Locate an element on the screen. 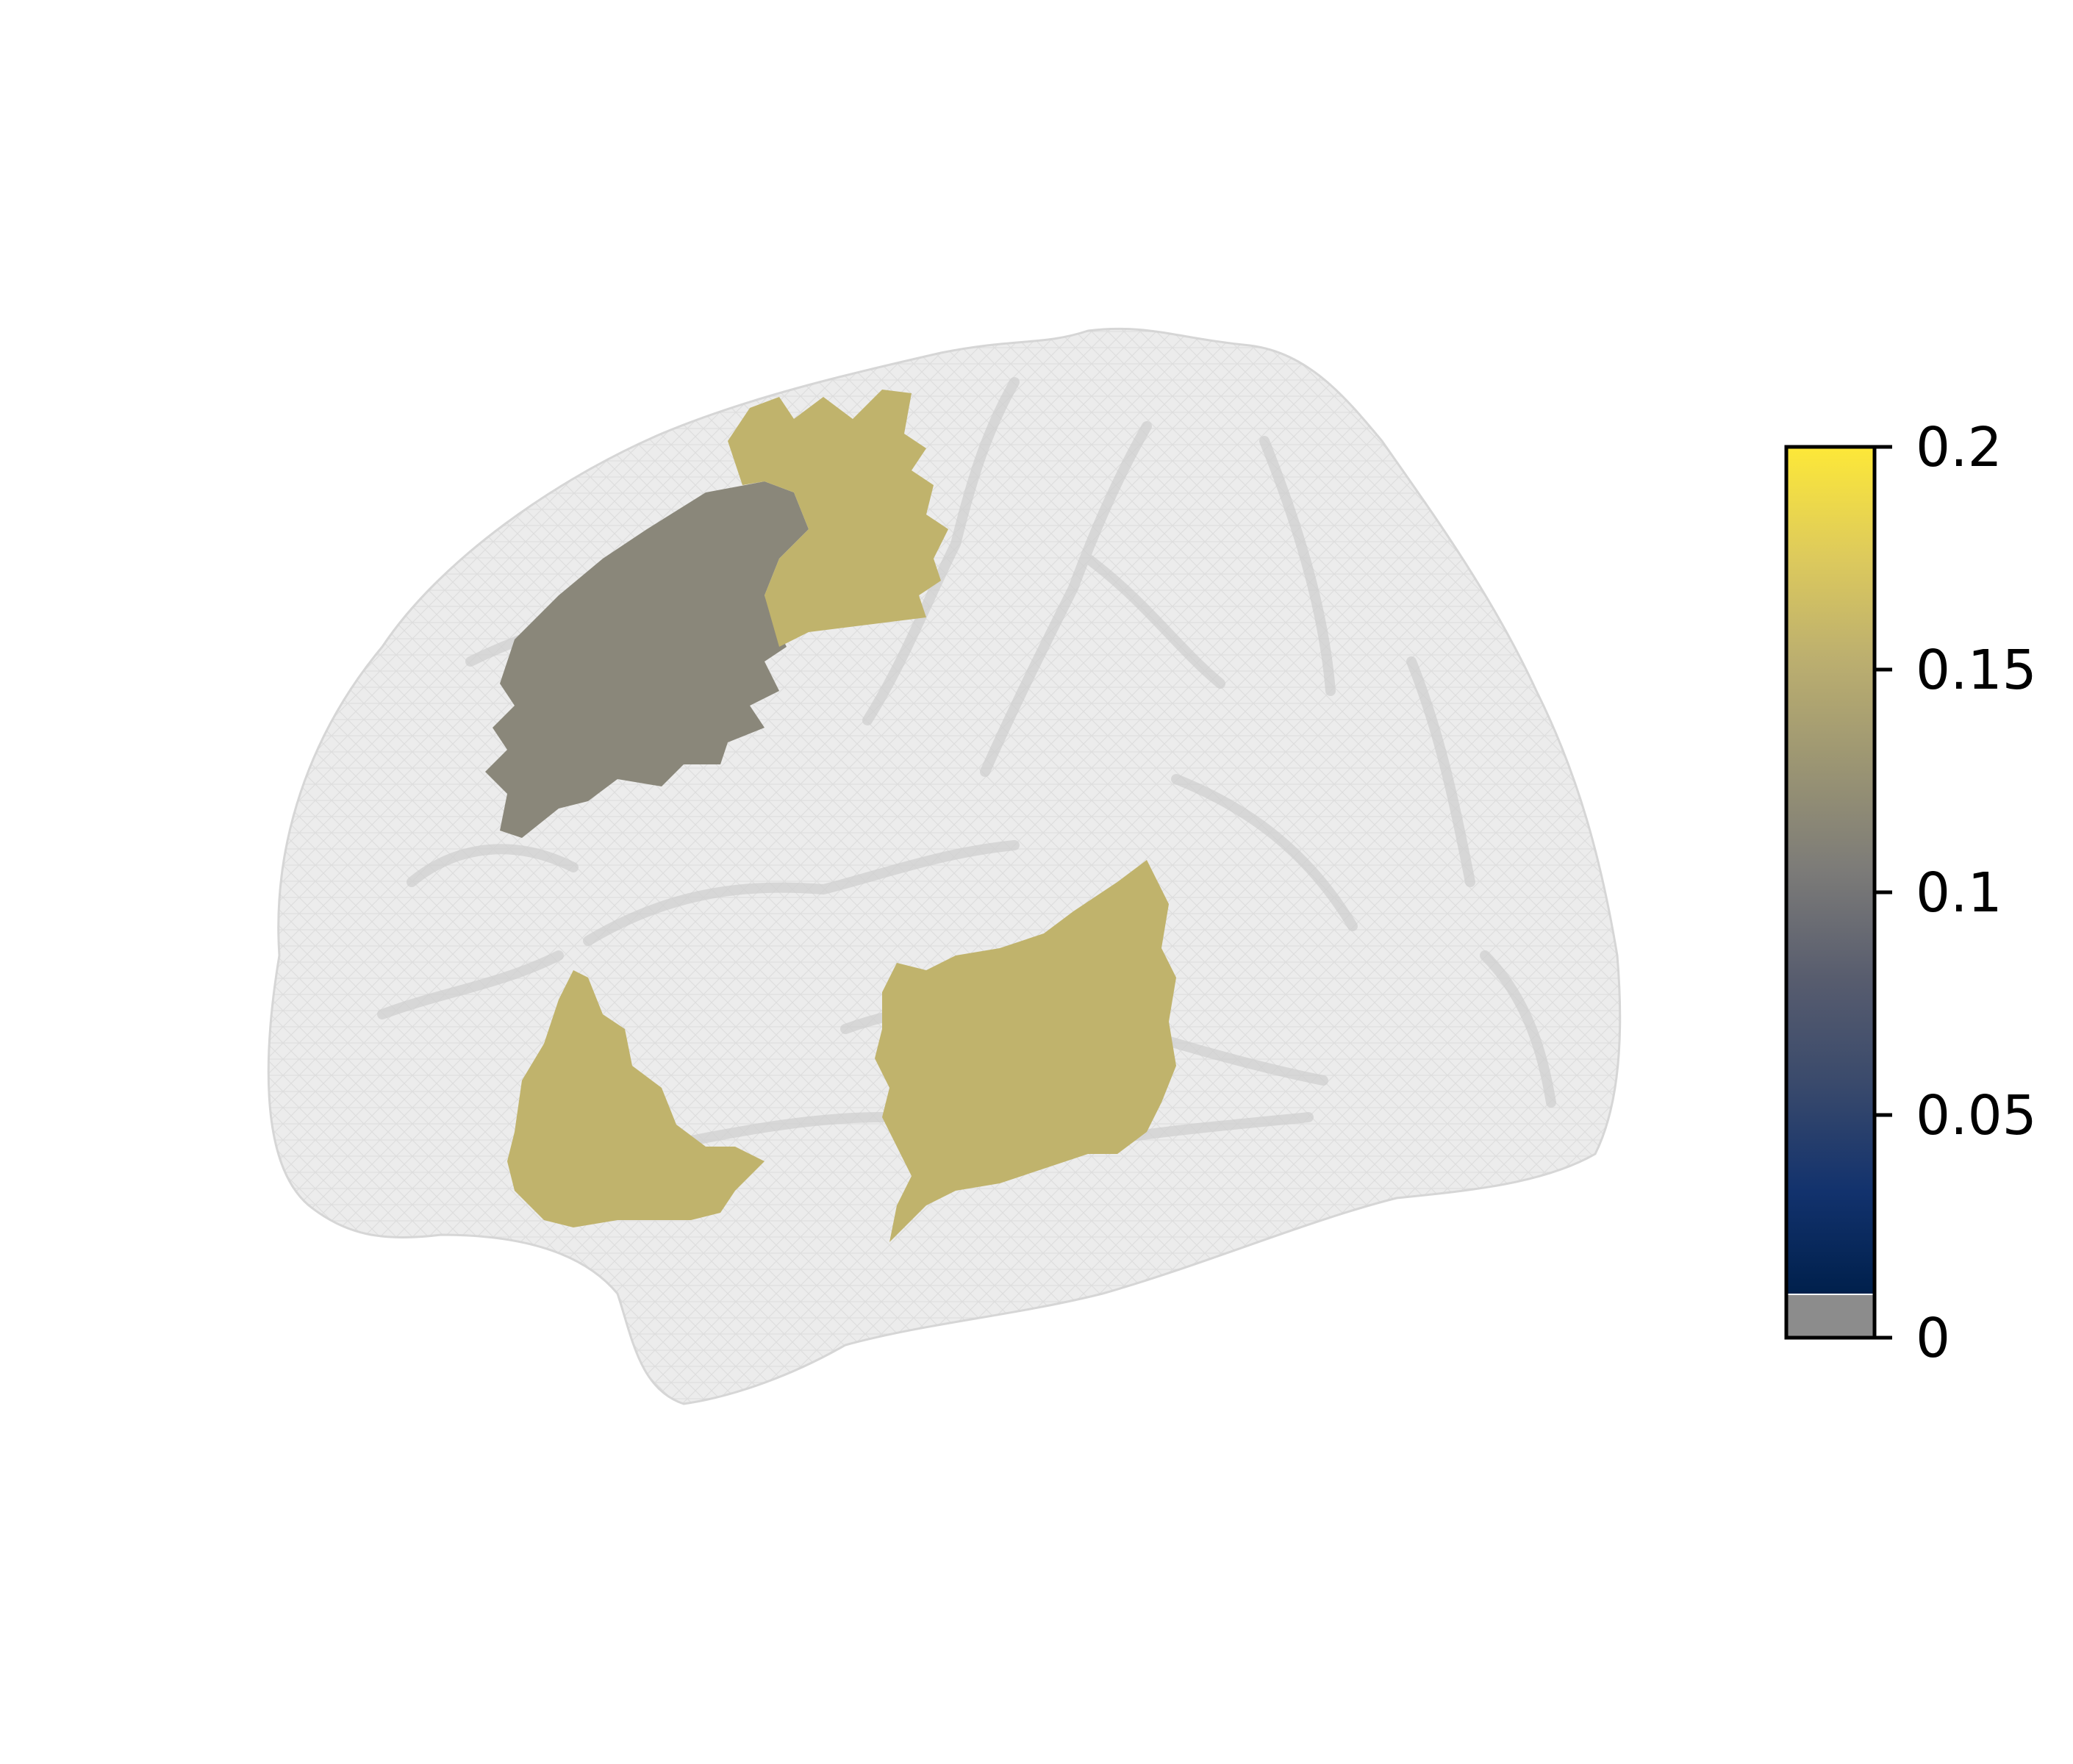 The height and width of the screenshot is (1764, 2073). colorbar-tick-label: 0.2 is located at coordinates (1959, 447).